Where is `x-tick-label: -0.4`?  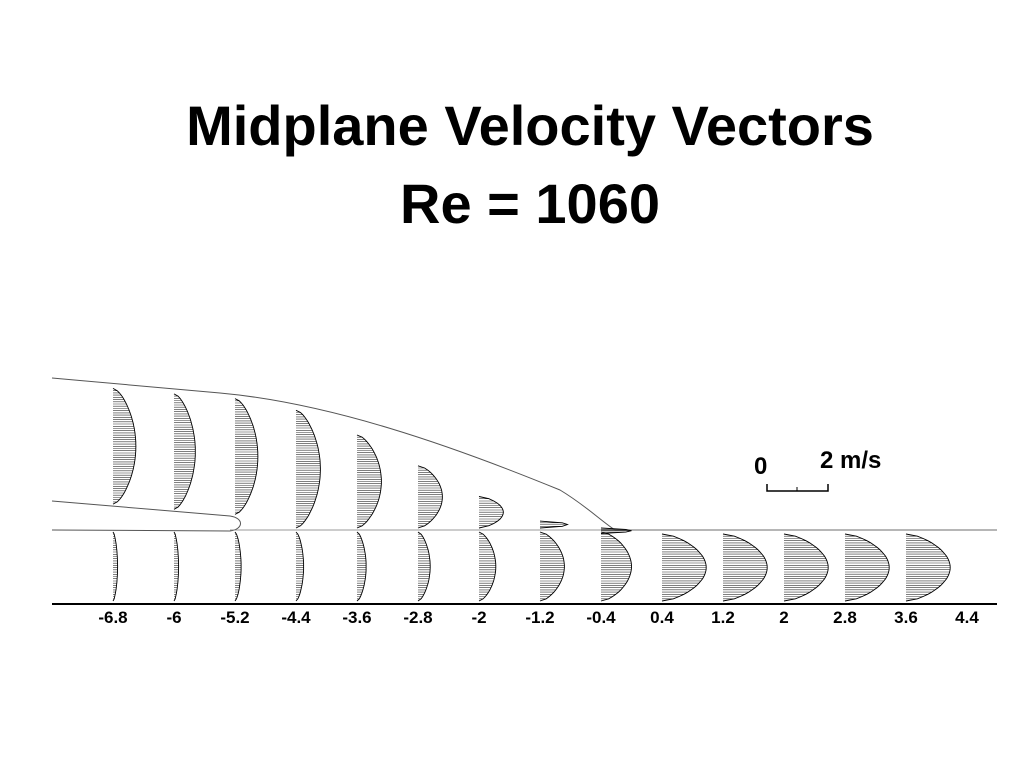
x-tick-label: -0.4 is located at coordinates (601, 617).